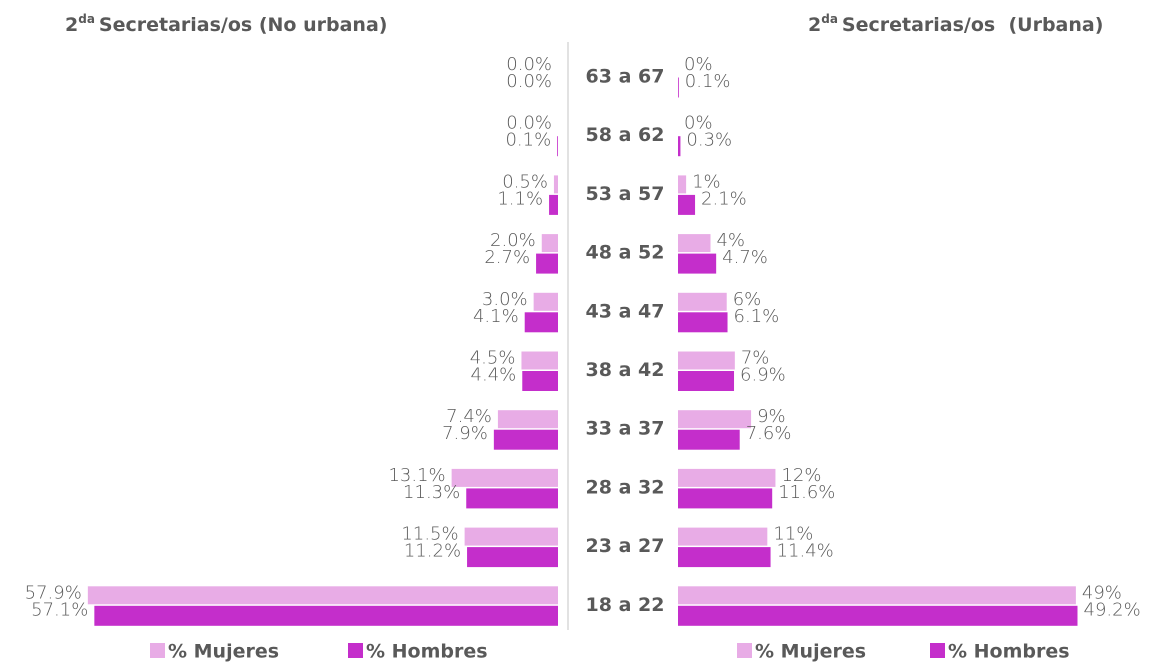 The height and width of the screenshot is (664, 1162). I want to click on chart-title: 2da Secretarias/os (No urbana), so click(226, 24).